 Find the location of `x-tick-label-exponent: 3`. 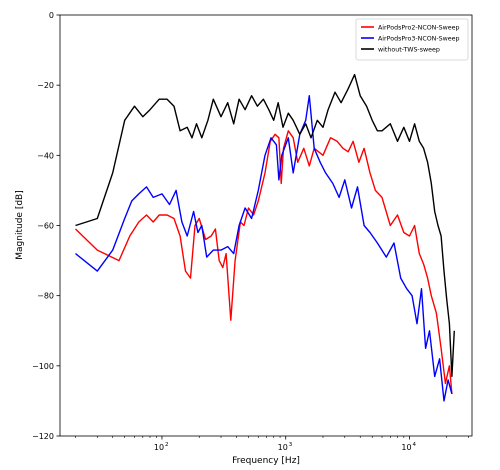

x-tick-label-exponent: 3 is located at coordinates (291, 445).